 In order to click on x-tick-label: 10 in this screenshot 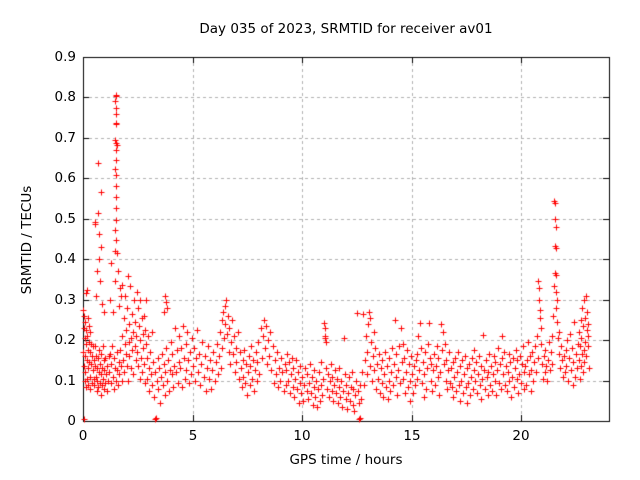, I will do `click(302, 436)`.